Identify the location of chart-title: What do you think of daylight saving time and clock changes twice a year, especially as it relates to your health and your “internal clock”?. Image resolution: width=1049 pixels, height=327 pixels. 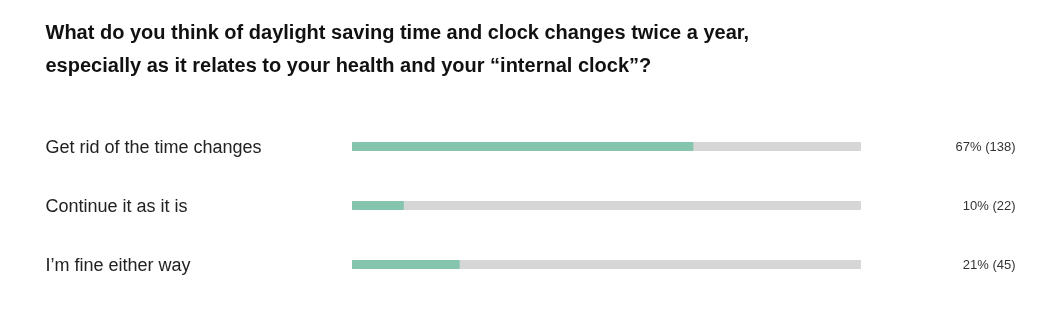
(397, 48).